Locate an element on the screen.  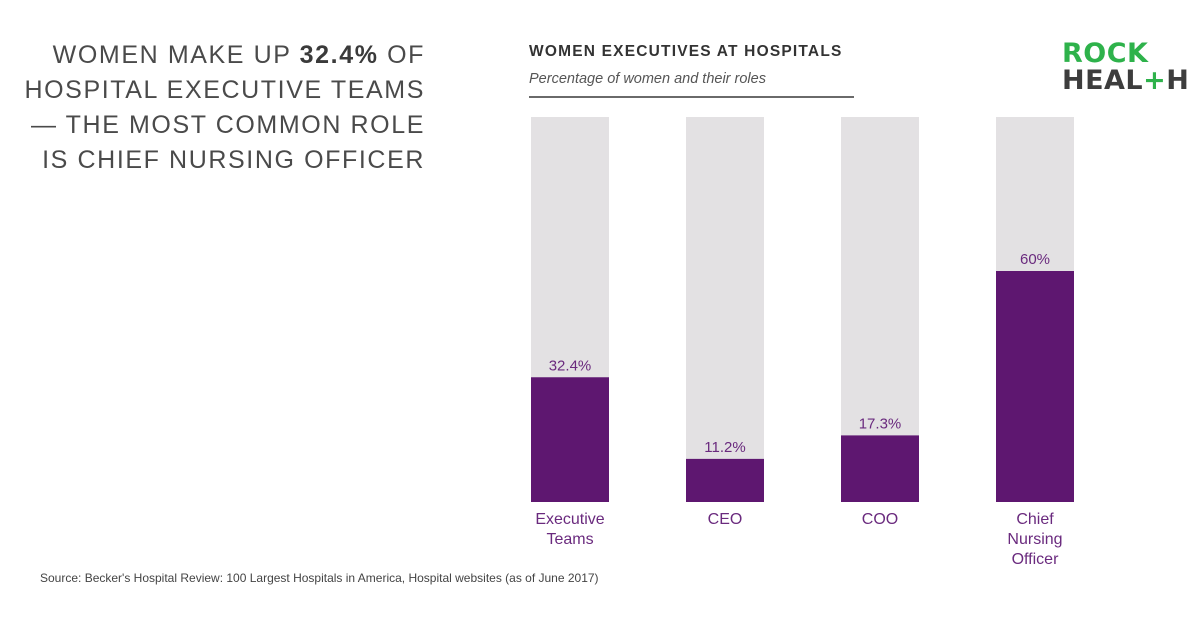
headline-part1: WOMEN MAKE UP is located at coordinates (176, 55).